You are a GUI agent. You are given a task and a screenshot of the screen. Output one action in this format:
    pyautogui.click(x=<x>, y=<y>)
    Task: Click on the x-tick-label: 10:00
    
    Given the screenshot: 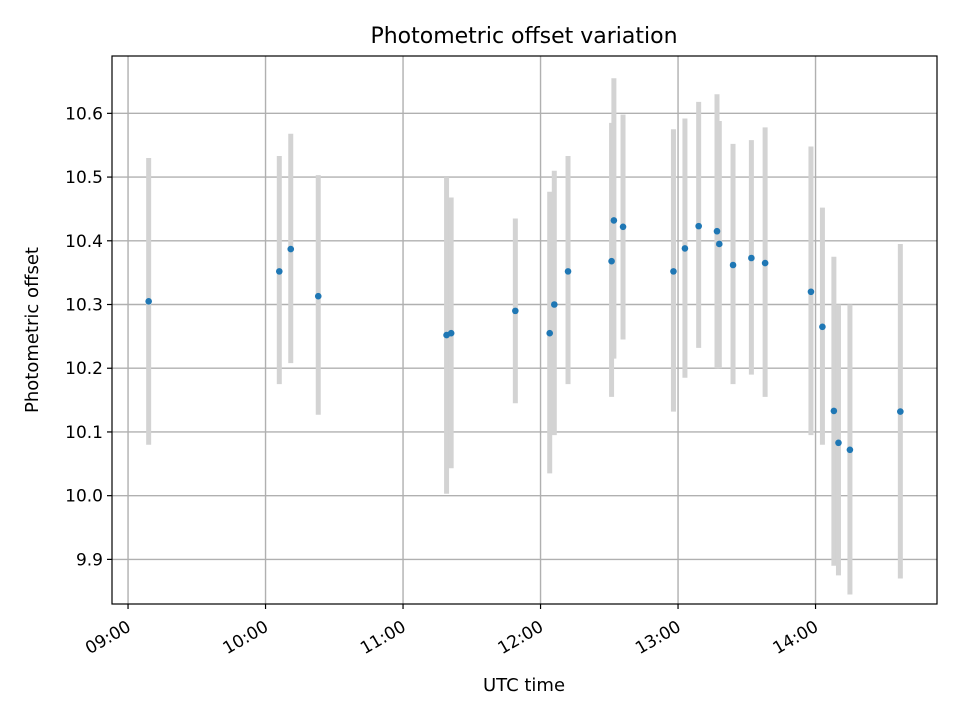 What is the action you would take?
    pyautogui.click(x=246, y=638)
    